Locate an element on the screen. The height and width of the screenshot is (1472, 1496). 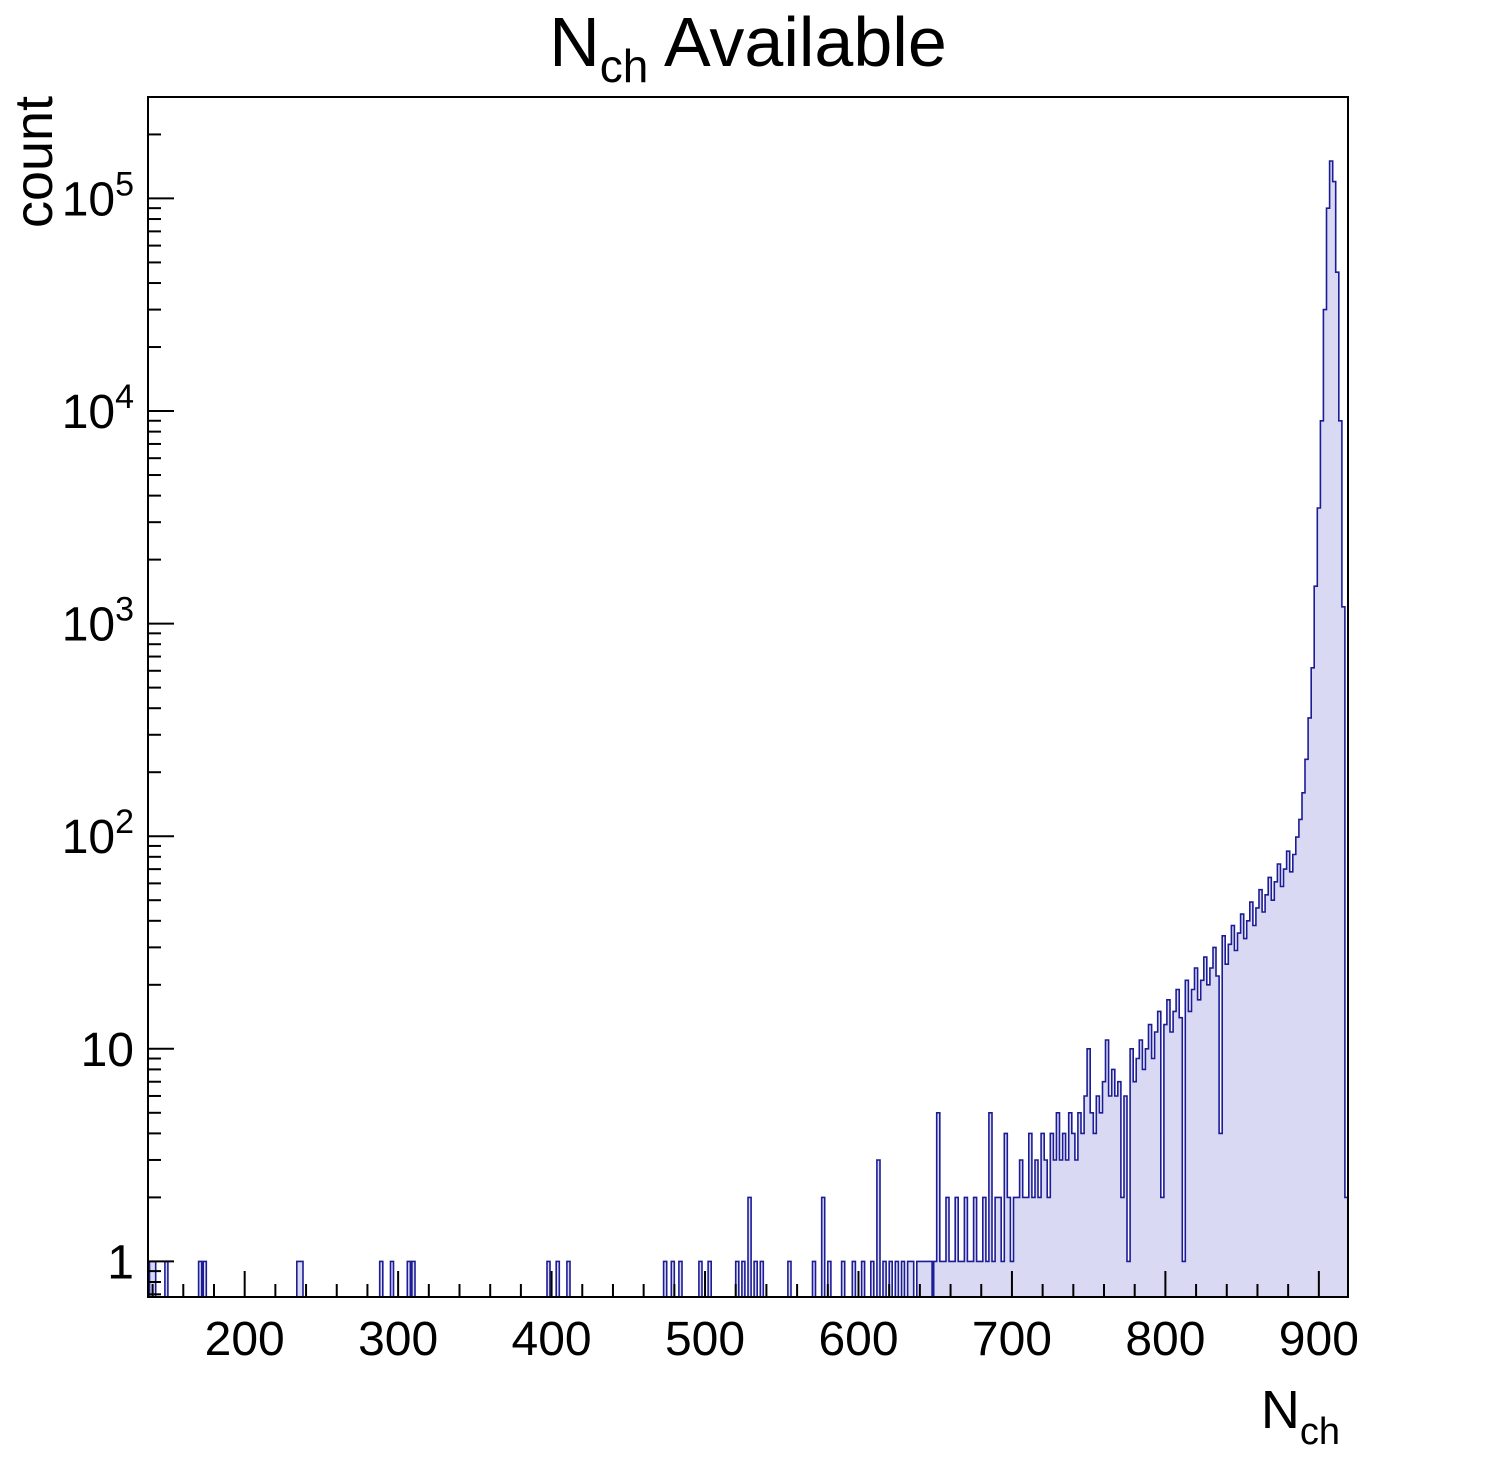
x-axis-label: Nch is located at coordinates (1300, 1416).